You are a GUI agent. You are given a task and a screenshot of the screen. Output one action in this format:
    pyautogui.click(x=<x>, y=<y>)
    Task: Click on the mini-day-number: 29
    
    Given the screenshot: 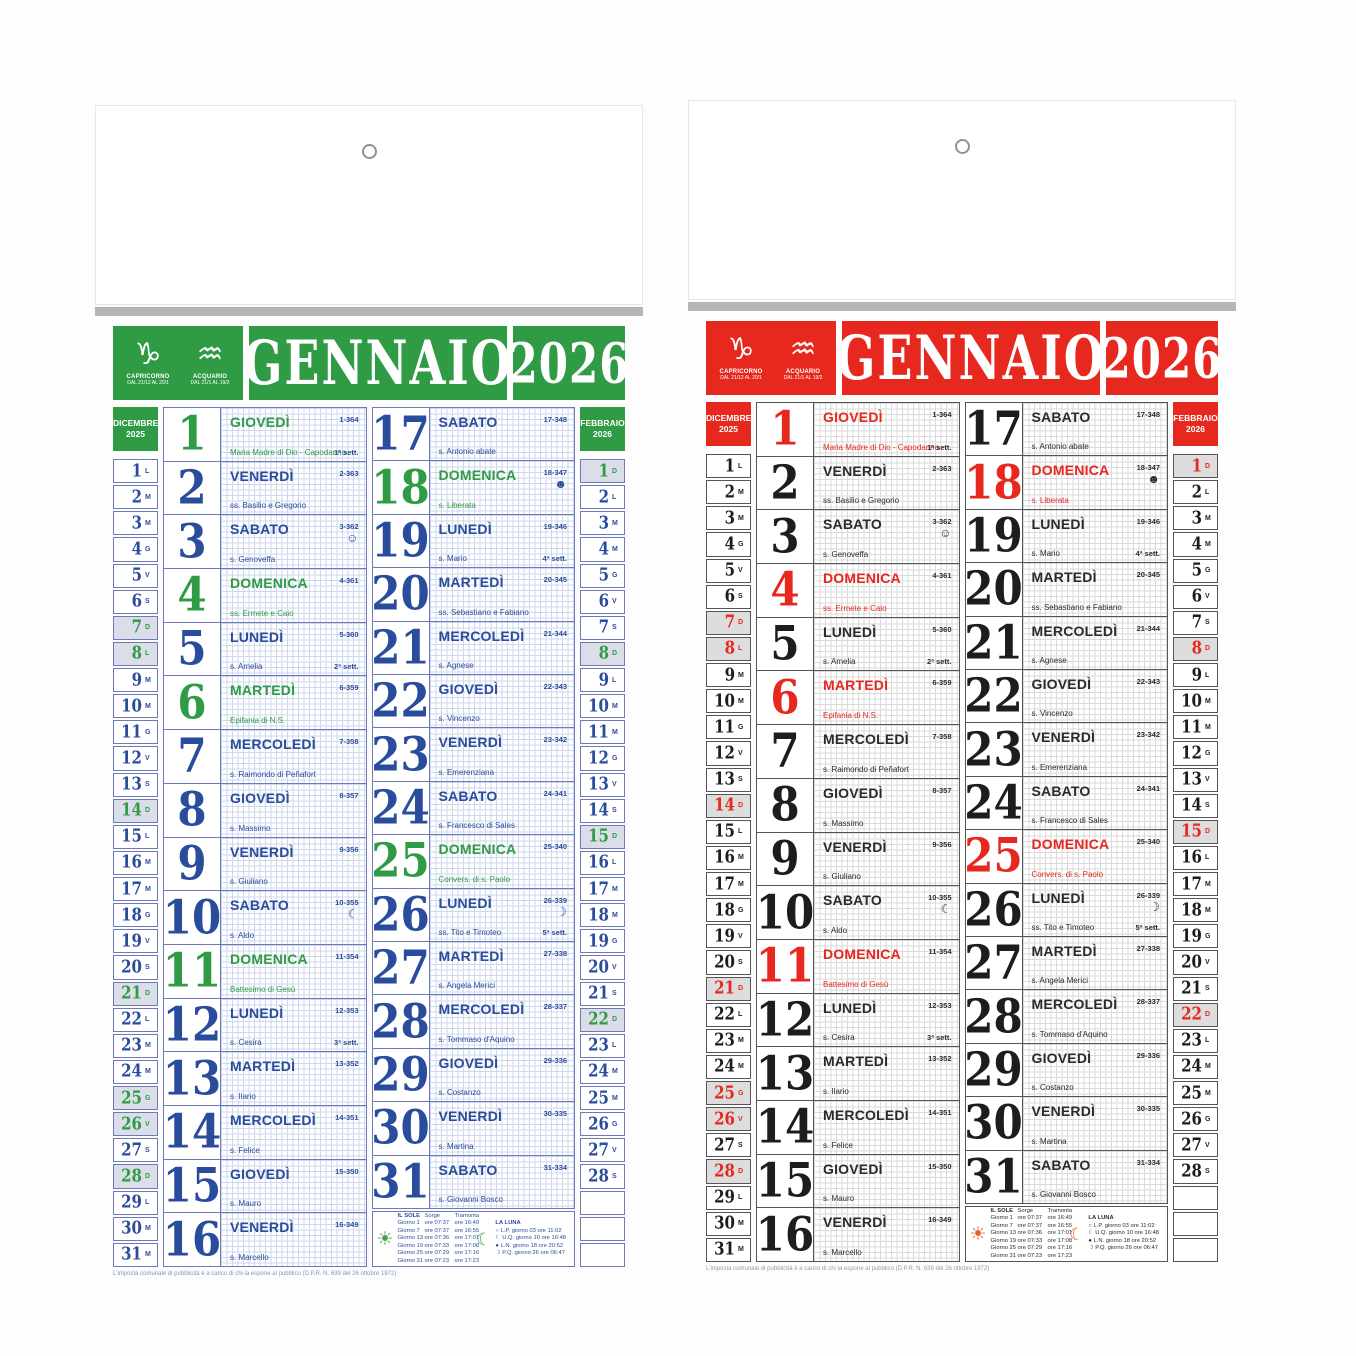 What is the action you would take?
    pyautogui.click(x=724, y=1197)
    